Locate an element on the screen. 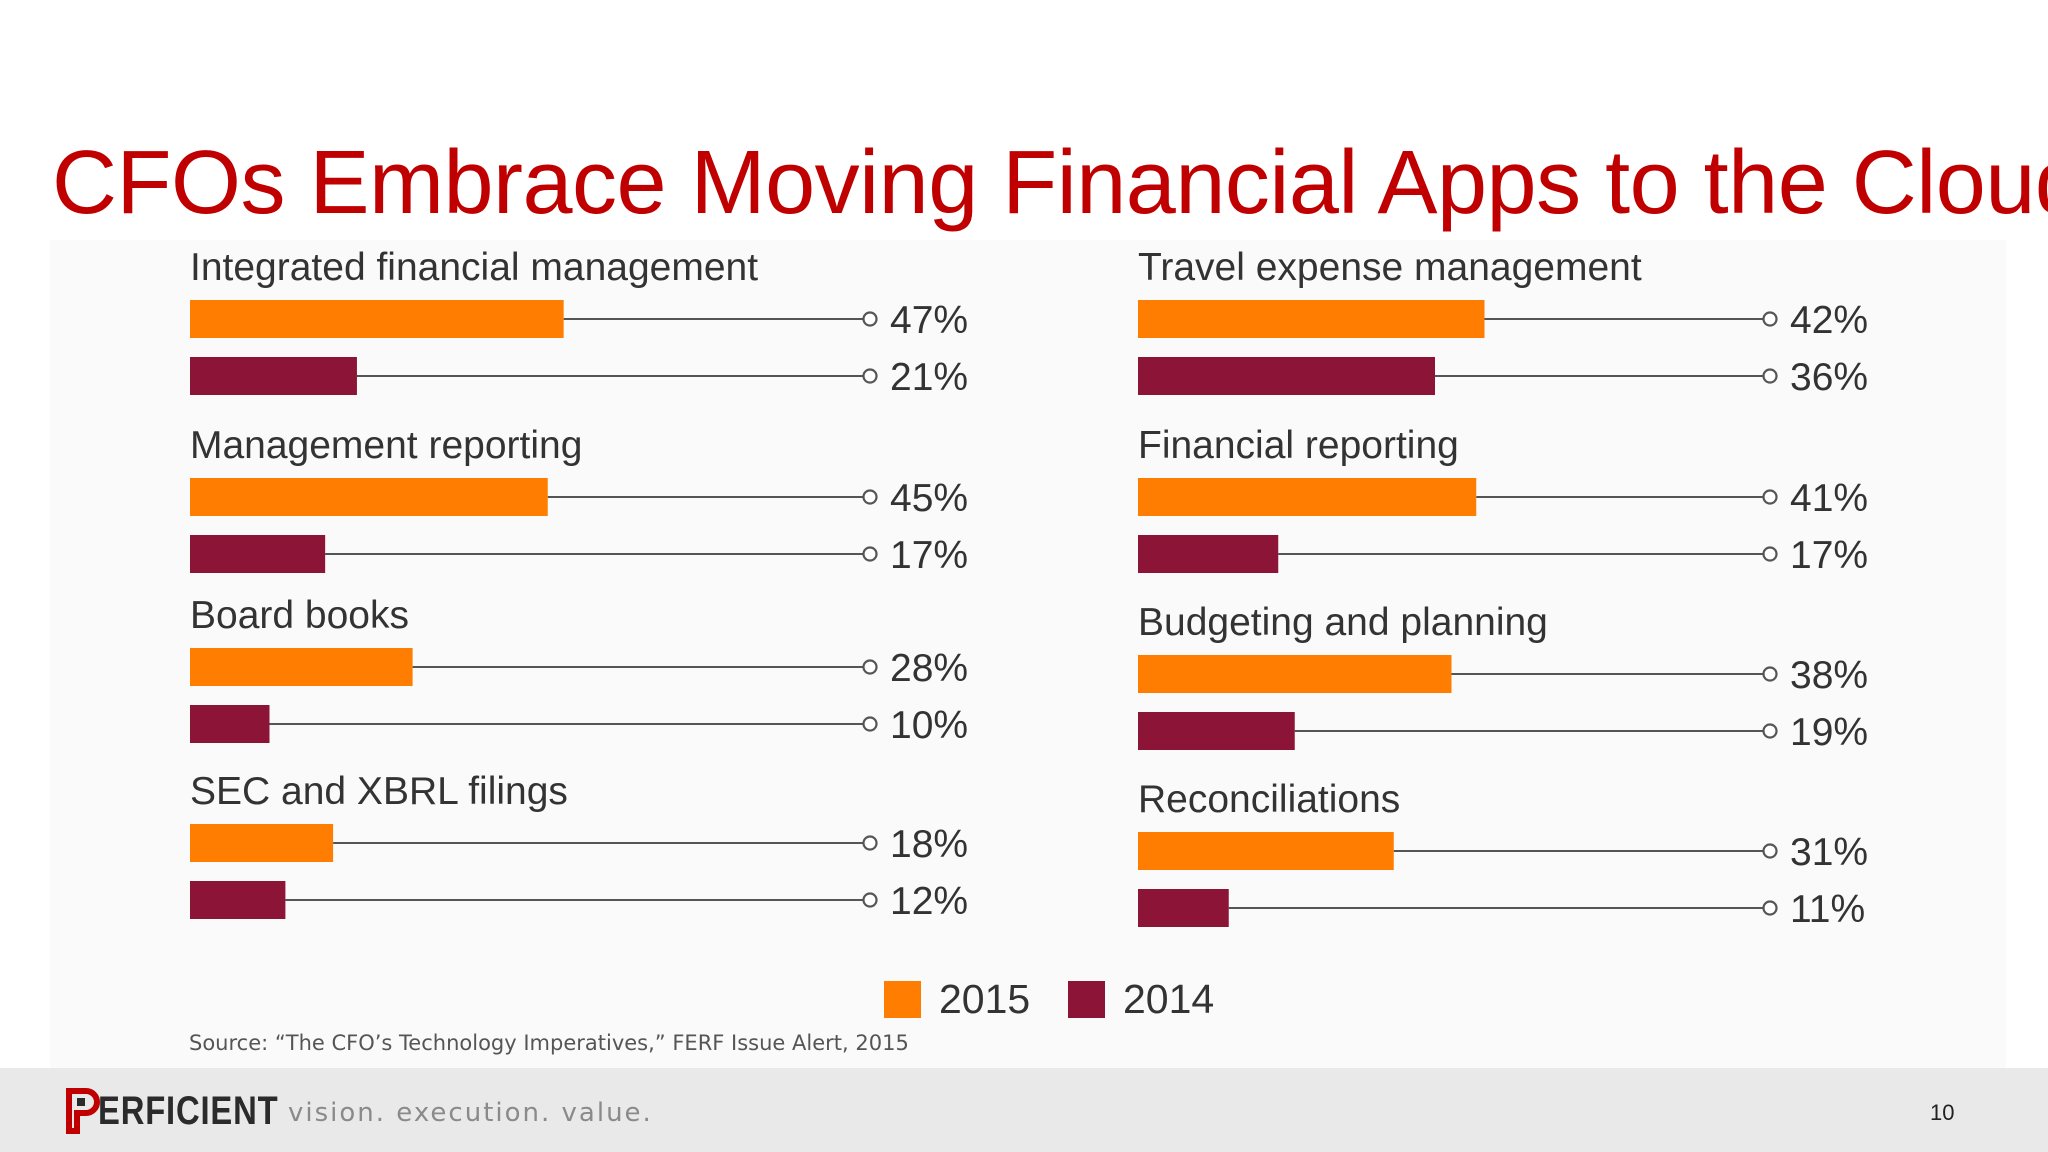 This screenshot has width=2048, height=1152. value-label: 19% is located at coordinates (1829, 732).